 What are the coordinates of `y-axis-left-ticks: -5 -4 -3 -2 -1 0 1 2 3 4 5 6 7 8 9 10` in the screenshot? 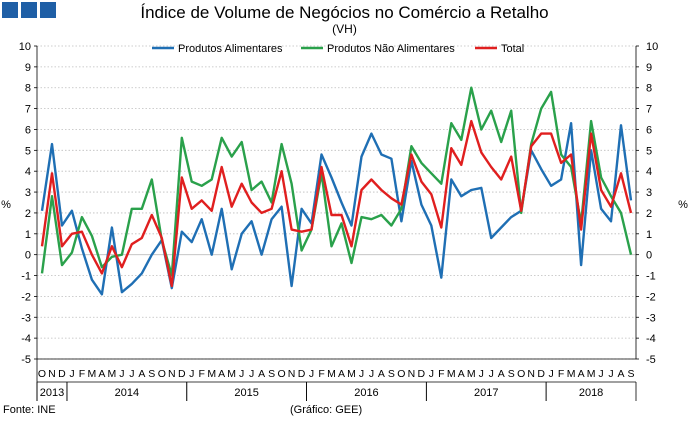 It's located at (28, 203).